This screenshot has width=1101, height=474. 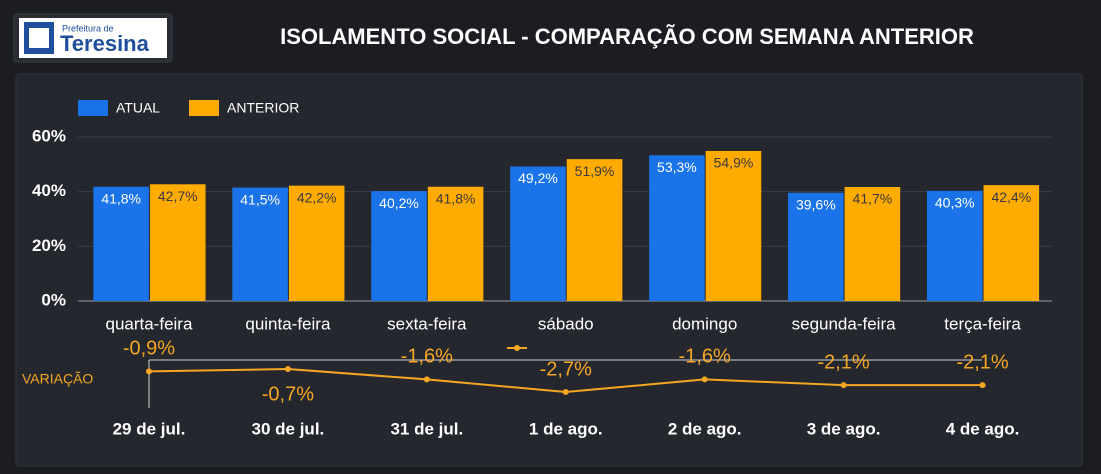 What do you see at coordinates (57, 379) in the screenshot?
I see `variation-label: VARIAÇÃO` at bounding box center [57, 379].